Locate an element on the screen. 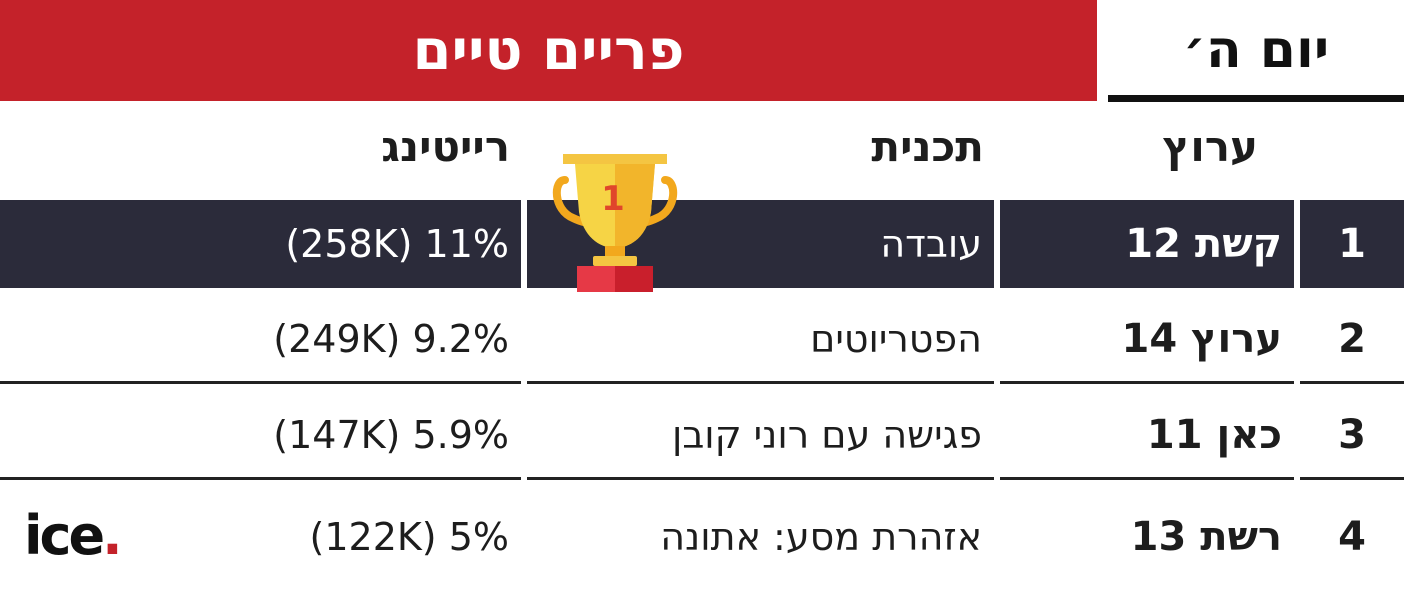 The image size is (1404, 610). table-row-1-channel: קשת 12 is located at coordinates (1147, 244).